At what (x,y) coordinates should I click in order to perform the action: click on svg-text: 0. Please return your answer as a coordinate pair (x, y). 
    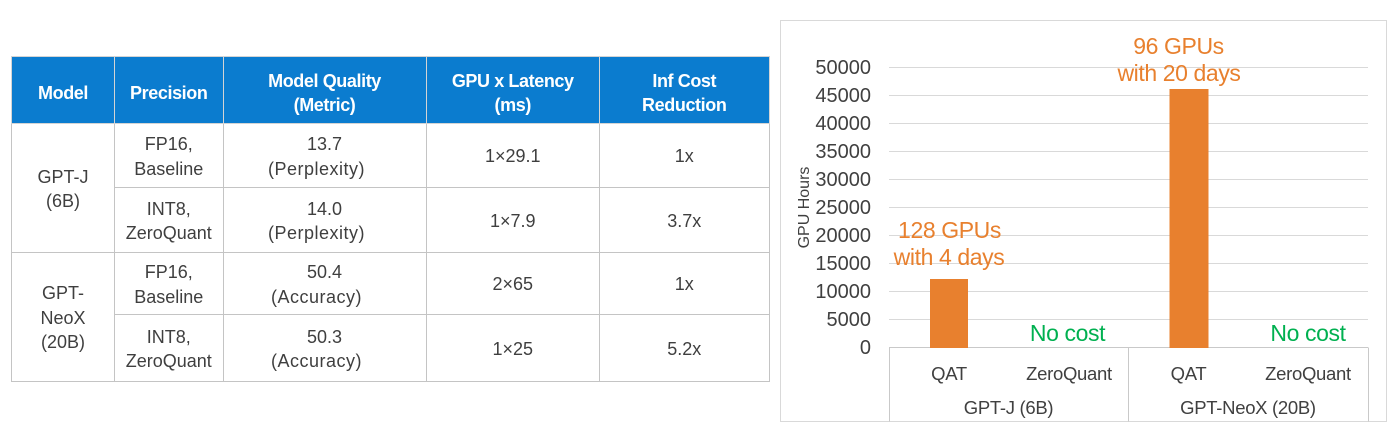
    Looking at the image, I should click on (865, 348).